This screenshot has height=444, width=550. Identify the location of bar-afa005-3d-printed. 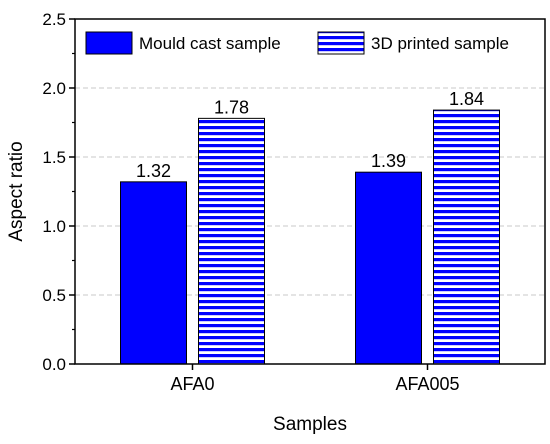
(466, 237).